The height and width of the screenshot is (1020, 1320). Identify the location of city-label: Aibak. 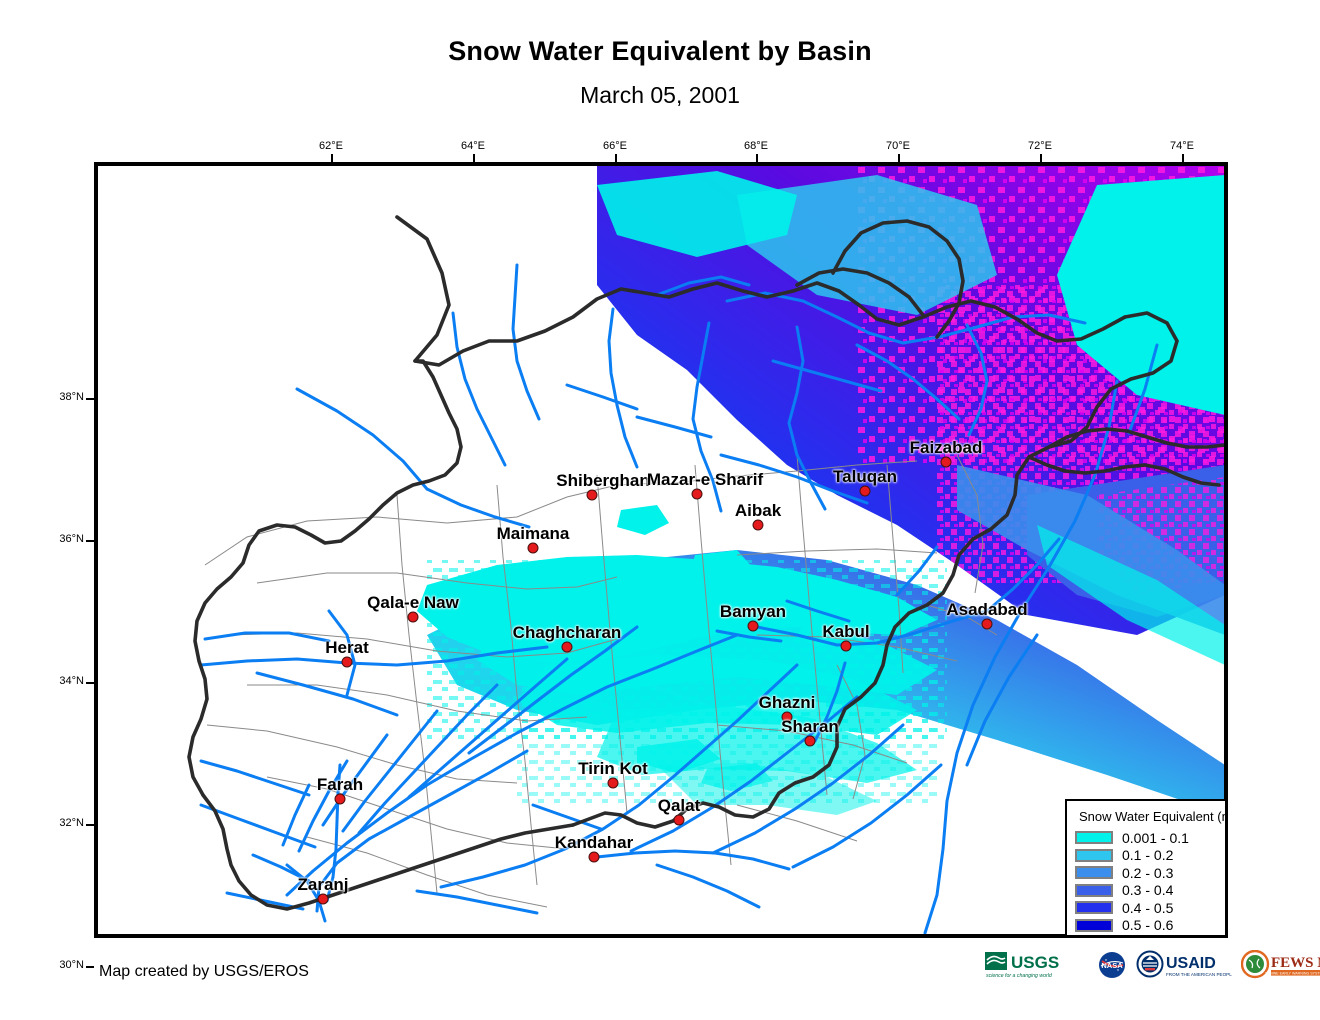
(758, 510).